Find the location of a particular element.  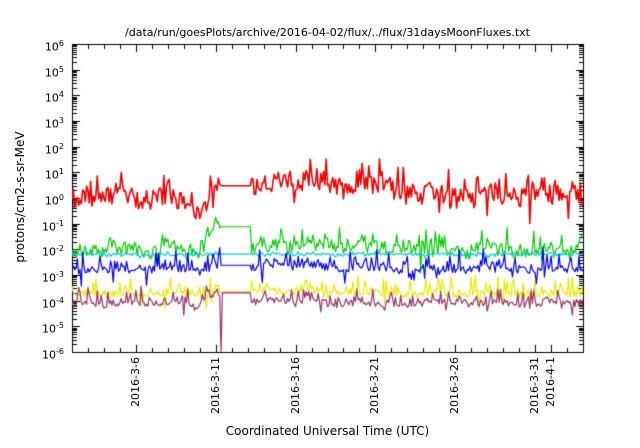

y-tick-label: 10⁵ is located at coordinates (54, 72).